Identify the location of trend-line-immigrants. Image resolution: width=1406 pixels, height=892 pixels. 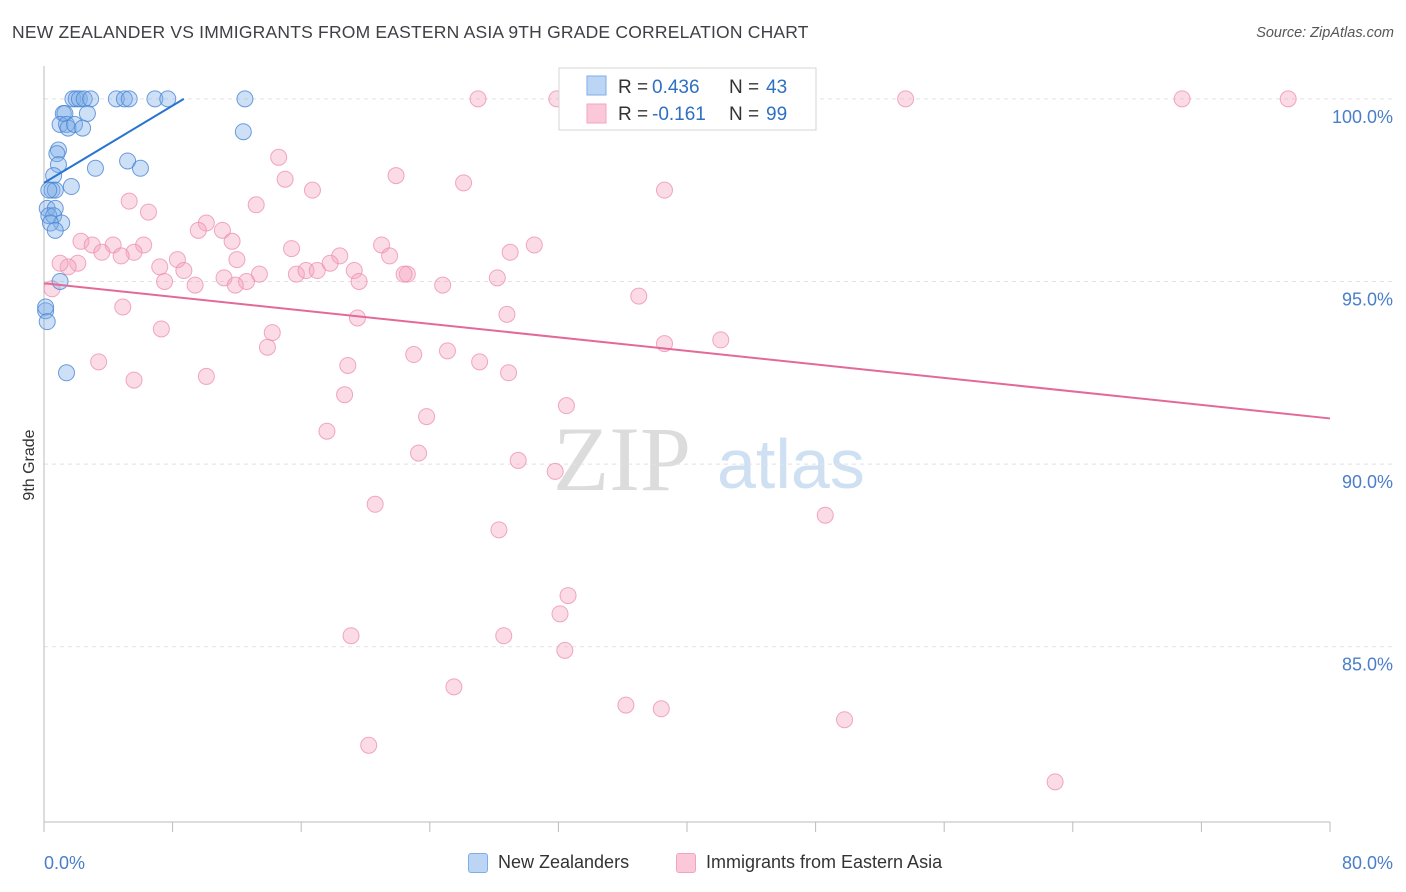
(687, 351).